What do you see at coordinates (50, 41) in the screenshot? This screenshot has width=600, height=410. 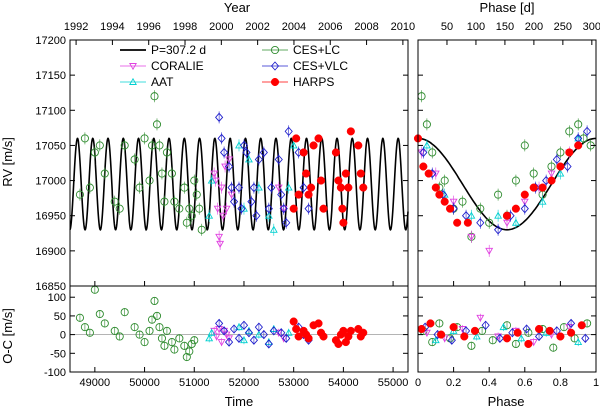 I see `rv-ytick-label: 17200` at bounding box center [50, 41].